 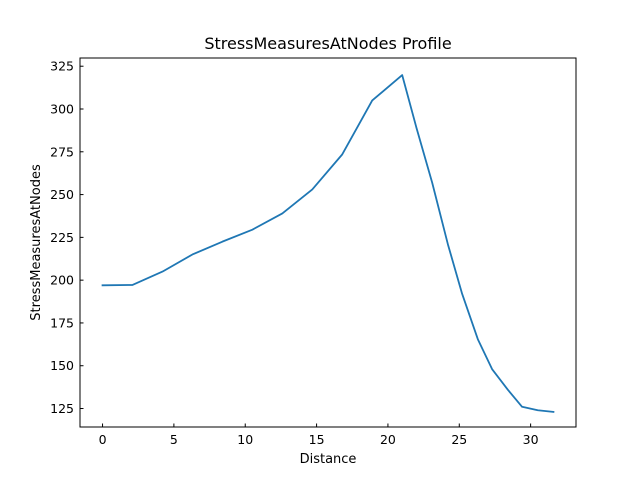 What do you see at coordinates (62, 194) in the screenshot?
I see `y-tick-label: 250` at bounding box center [62, 194].